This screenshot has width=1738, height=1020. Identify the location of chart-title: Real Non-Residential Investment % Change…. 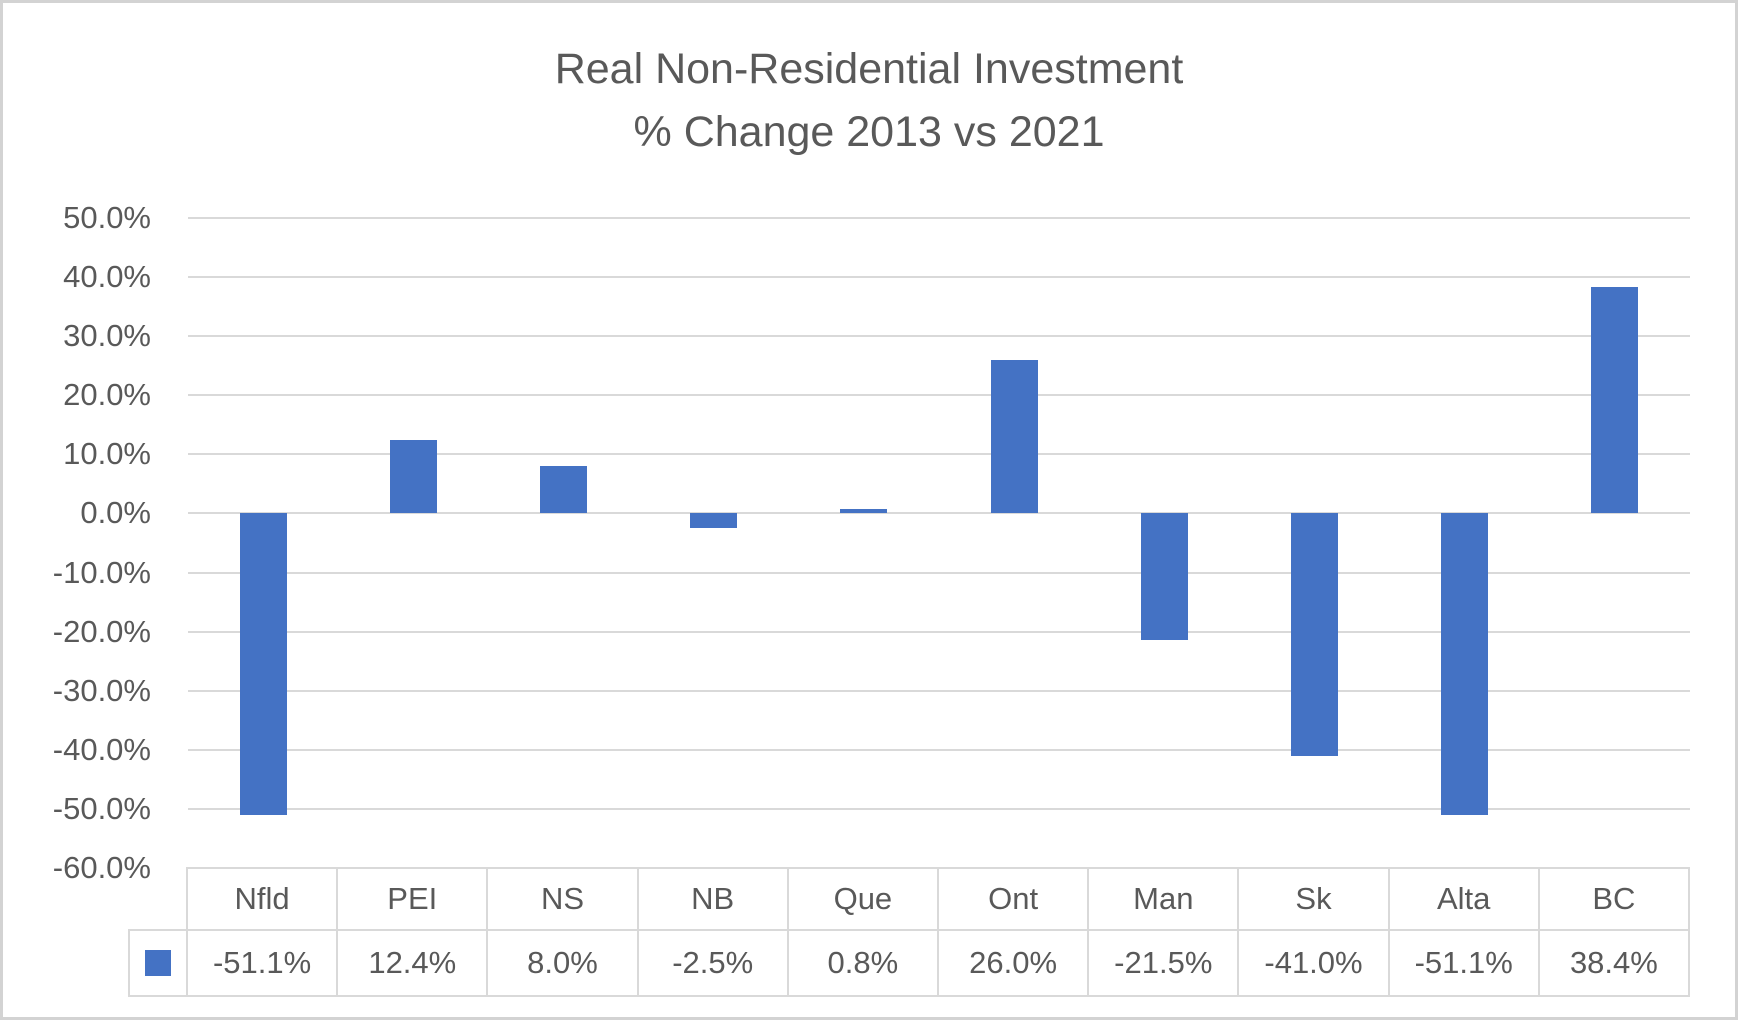
(869, 101).